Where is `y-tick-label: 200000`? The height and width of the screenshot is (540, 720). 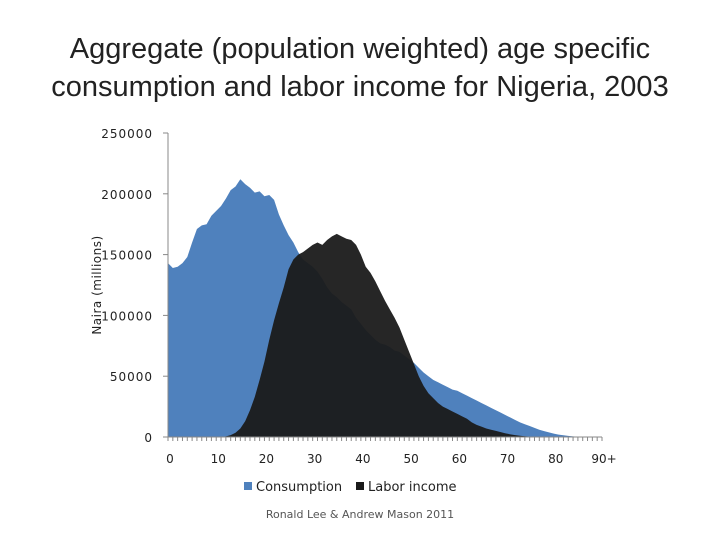
y-tick-label: 200000 is located at coordinates (127, 195).